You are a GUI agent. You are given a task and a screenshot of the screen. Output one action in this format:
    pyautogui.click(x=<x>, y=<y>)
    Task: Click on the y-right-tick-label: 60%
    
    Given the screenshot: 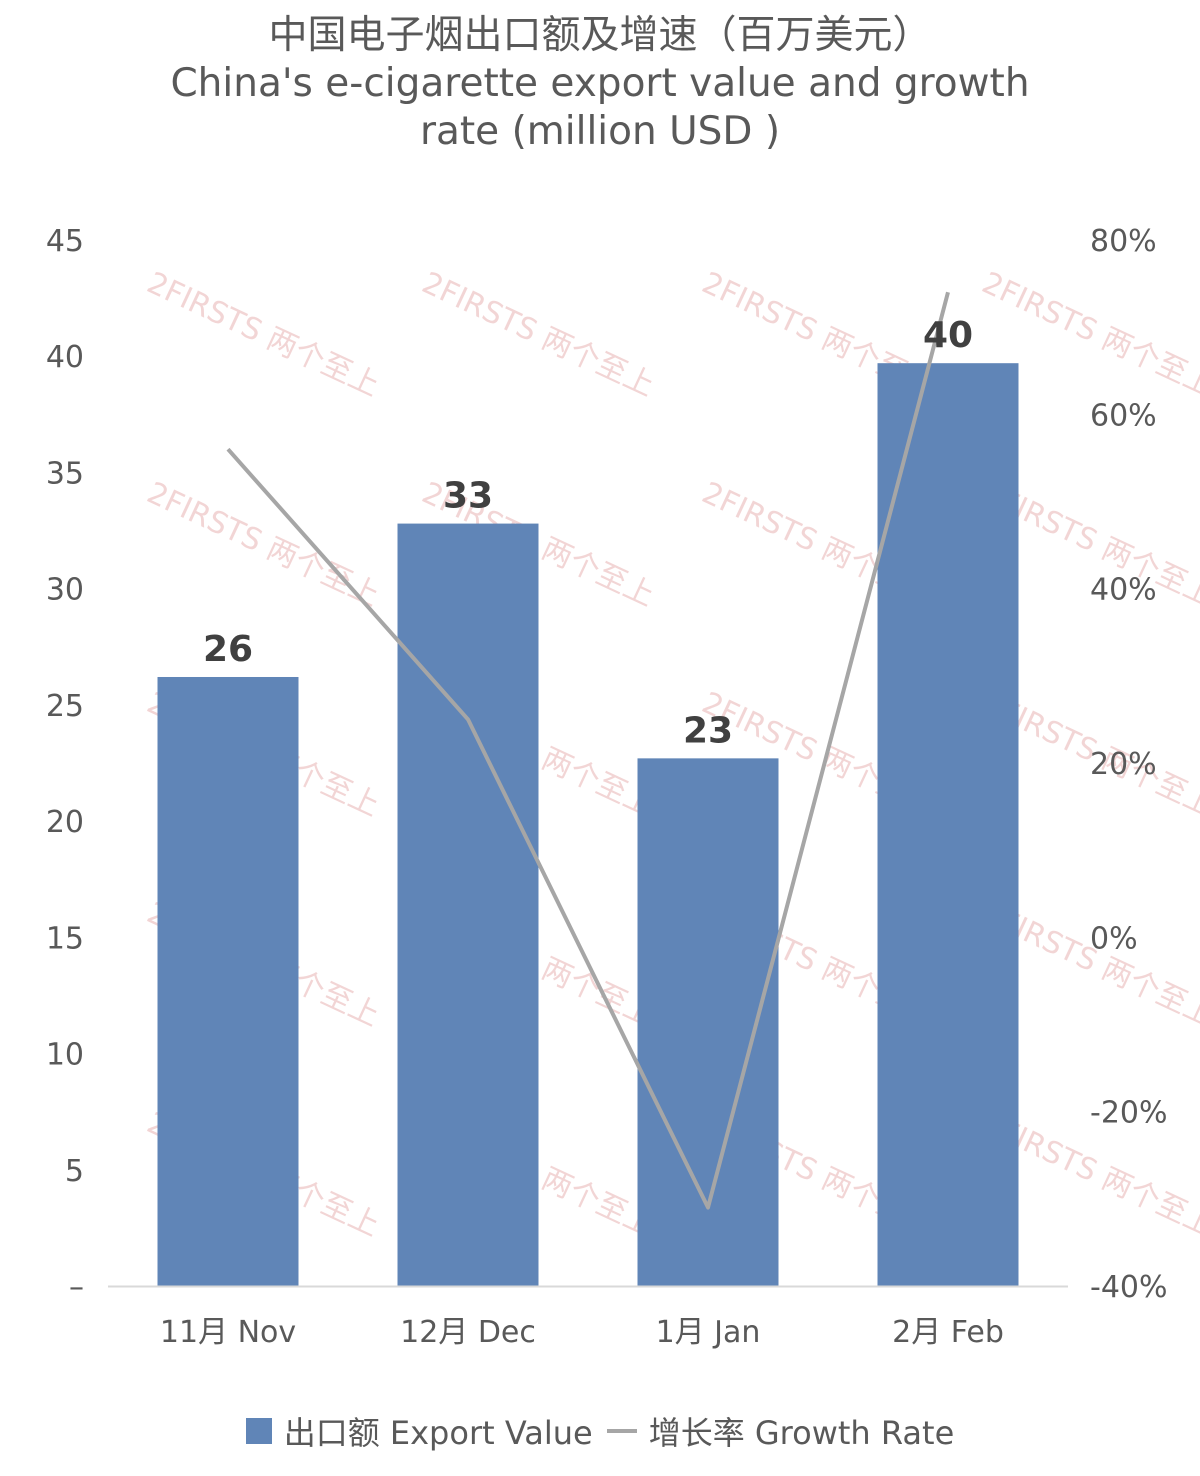 What is the action you would take?
    pyautogui.click(x=1123, y=415)
    